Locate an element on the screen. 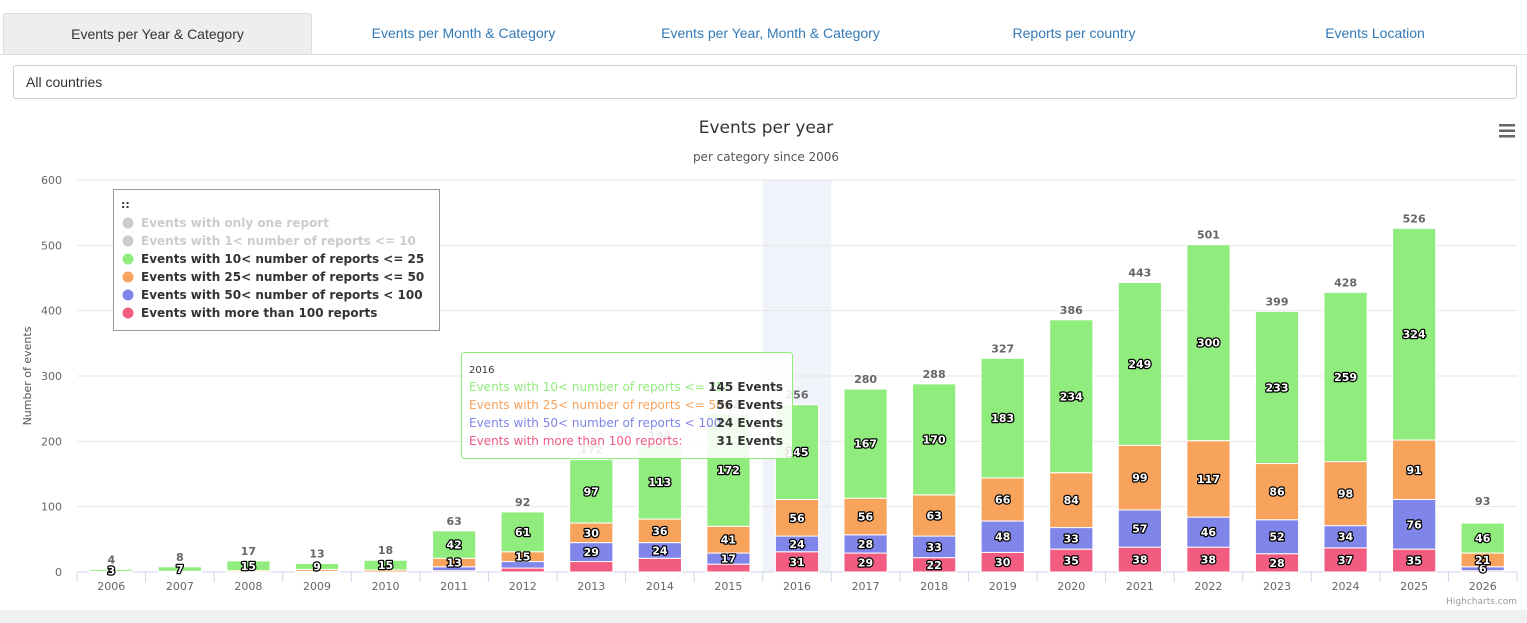 This screenshot has height=623, width=1527. data-label: 34 is located at coordinates (1346, 537).